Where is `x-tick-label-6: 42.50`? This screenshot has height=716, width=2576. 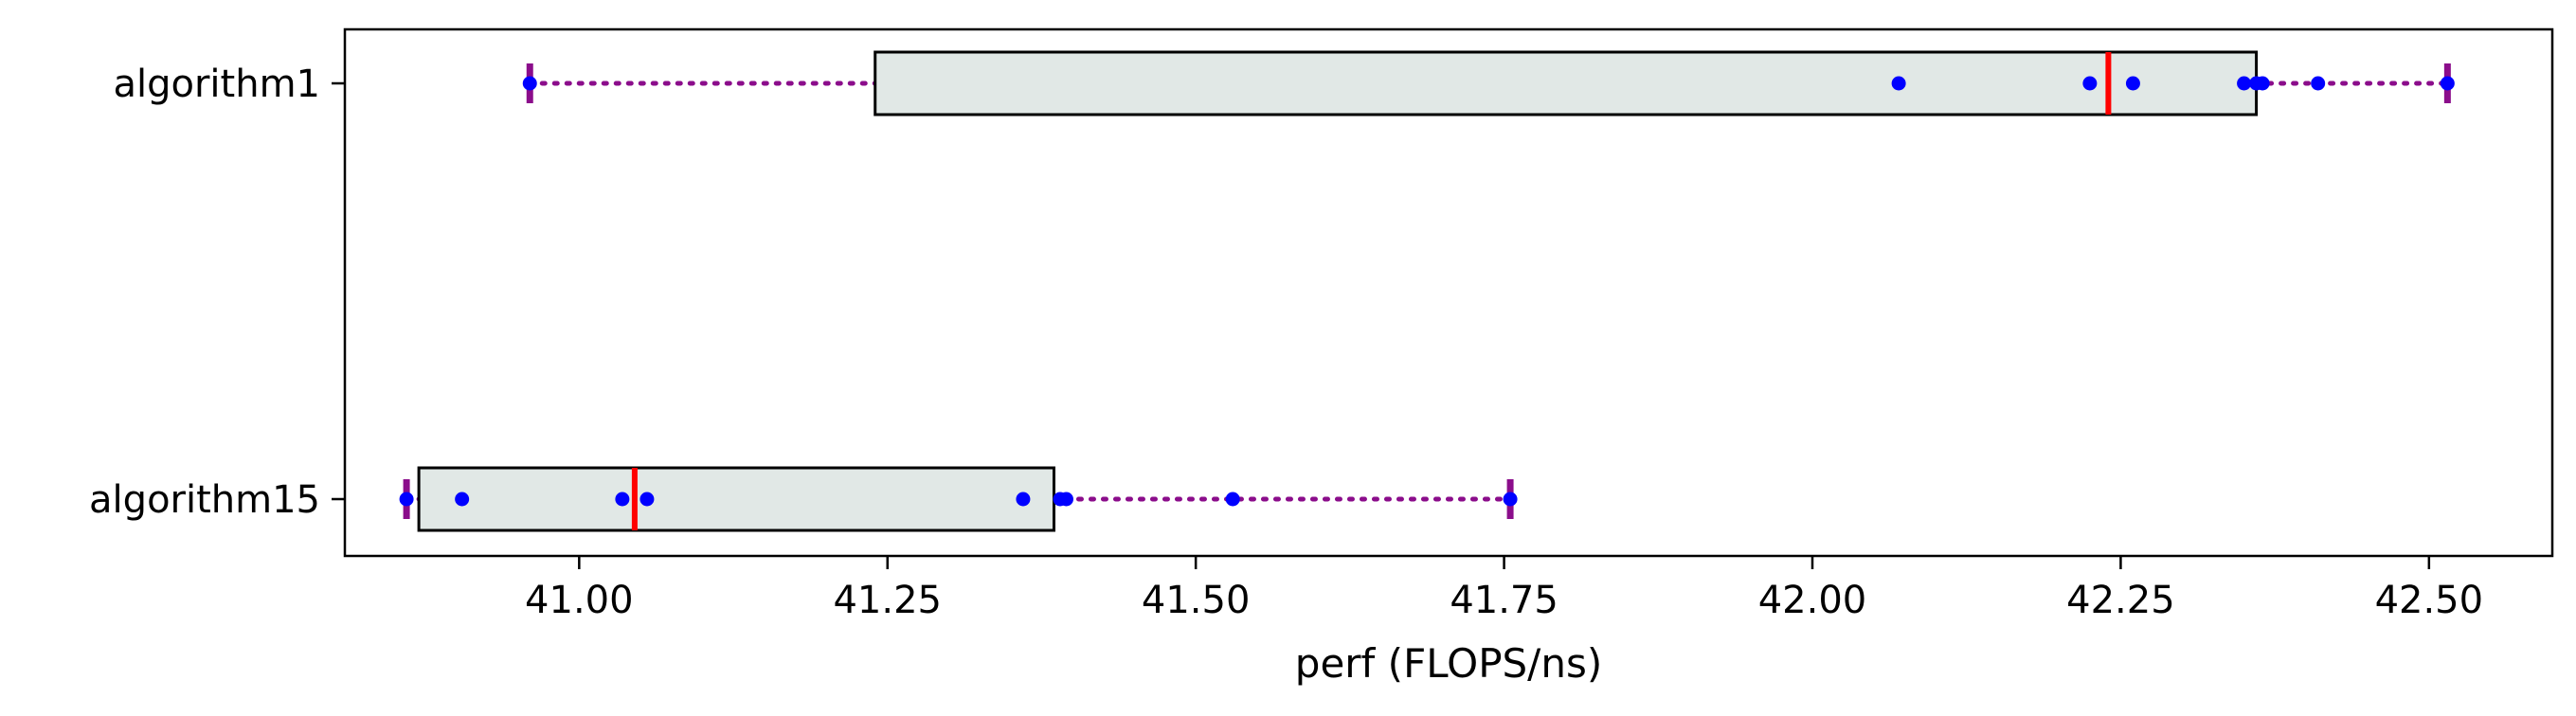 x-tick-label-6: 42.50 is located at coordinates (2429, 600).